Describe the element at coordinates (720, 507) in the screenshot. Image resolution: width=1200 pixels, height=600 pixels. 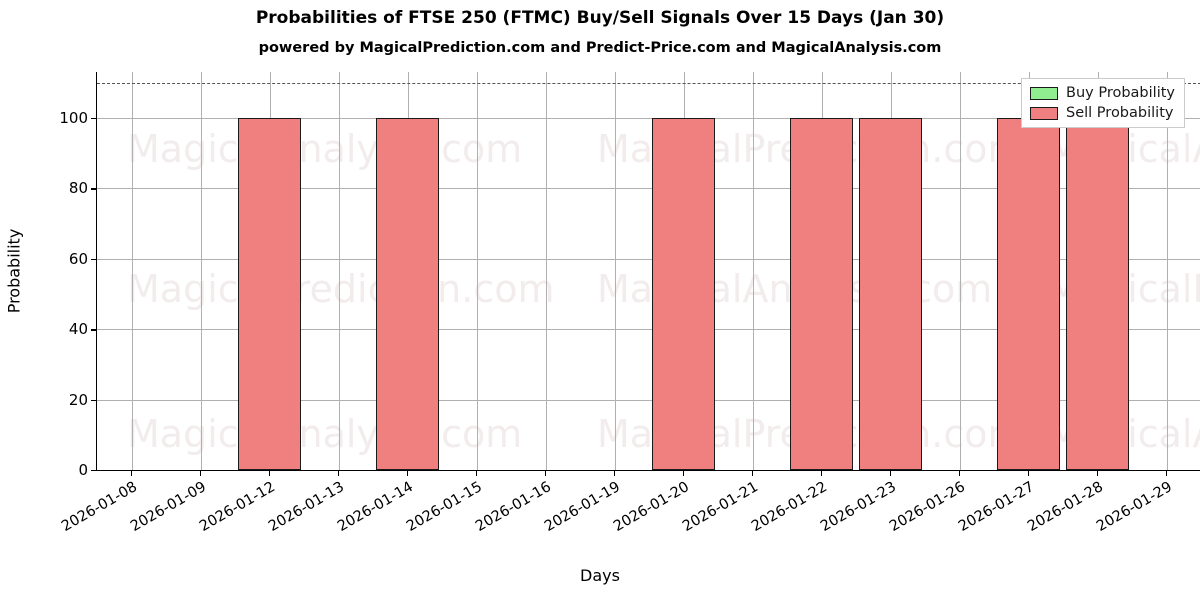
I see `x-tick-label: 2026-01-21` at that location.